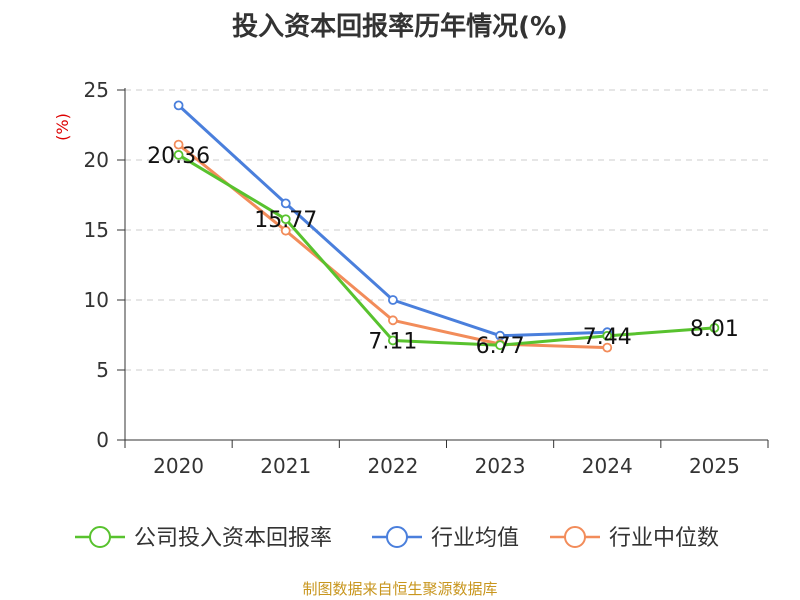 This screenshot has height=600, width=800. I want to click on x-tick-label-2020: 2020, so click(178, 466).